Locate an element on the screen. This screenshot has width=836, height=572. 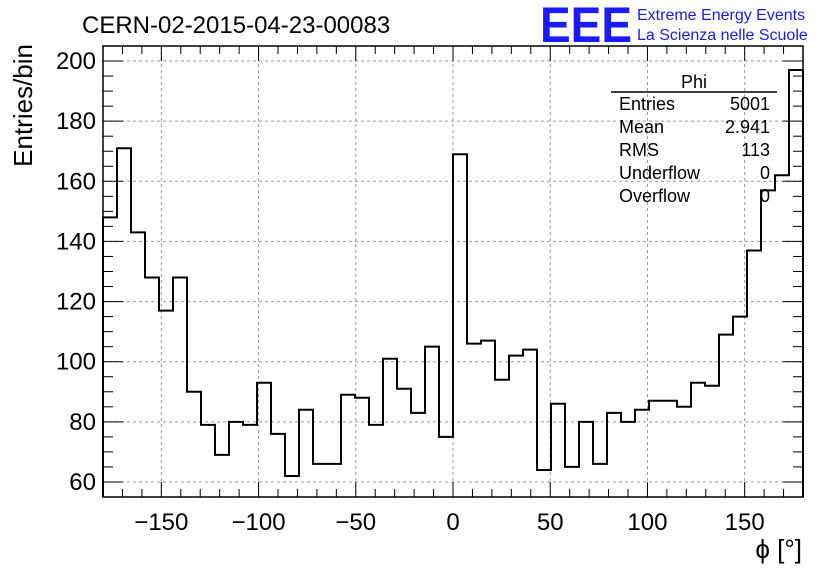
y-tick-label: 100 is located at coordinates (76, 362).